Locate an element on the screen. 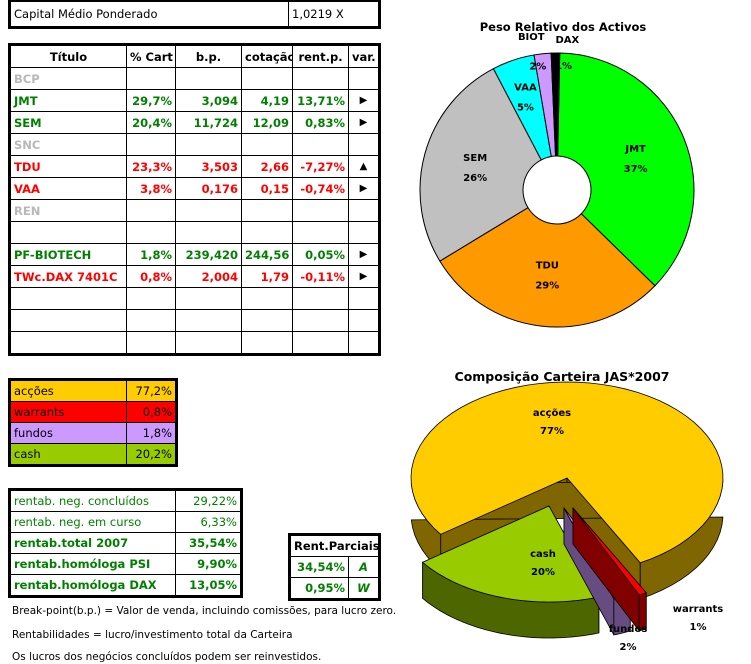 The height and width of the screenshot is (664, 751). cell-titulo: JMT is located at coordinates (68, 100).